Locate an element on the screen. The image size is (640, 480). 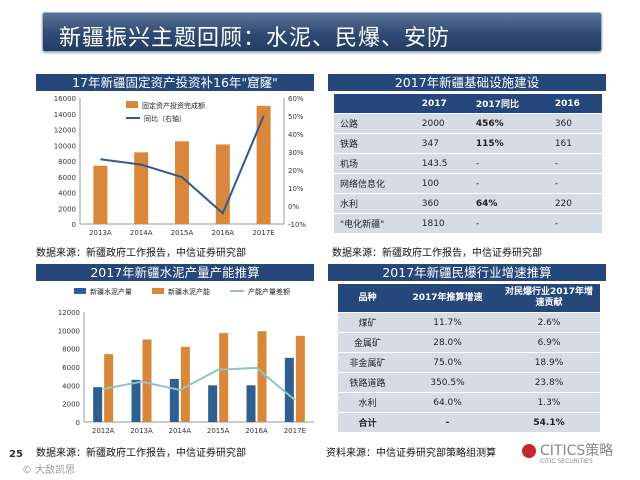
table-header-row: 2017 2017同比 2016 is located at coordinates (468, 104).